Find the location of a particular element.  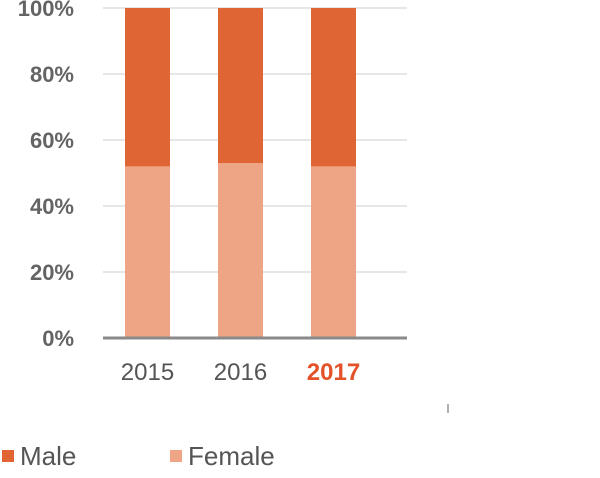

y-tick-labels: 0% 20% 40% 60% 80% 100% is located at coordinates (46, 175).